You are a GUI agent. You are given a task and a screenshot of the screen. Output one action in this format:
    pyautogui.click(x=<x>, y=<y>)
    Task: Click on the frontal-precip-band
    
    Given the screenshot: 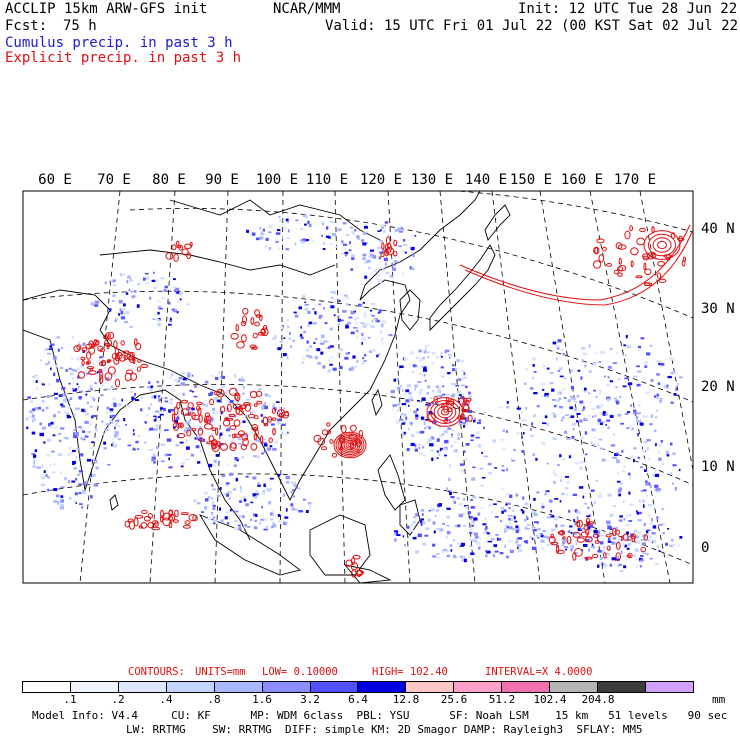 What is the action you would take?
    pyautogui.click(x=578, y=268)
    